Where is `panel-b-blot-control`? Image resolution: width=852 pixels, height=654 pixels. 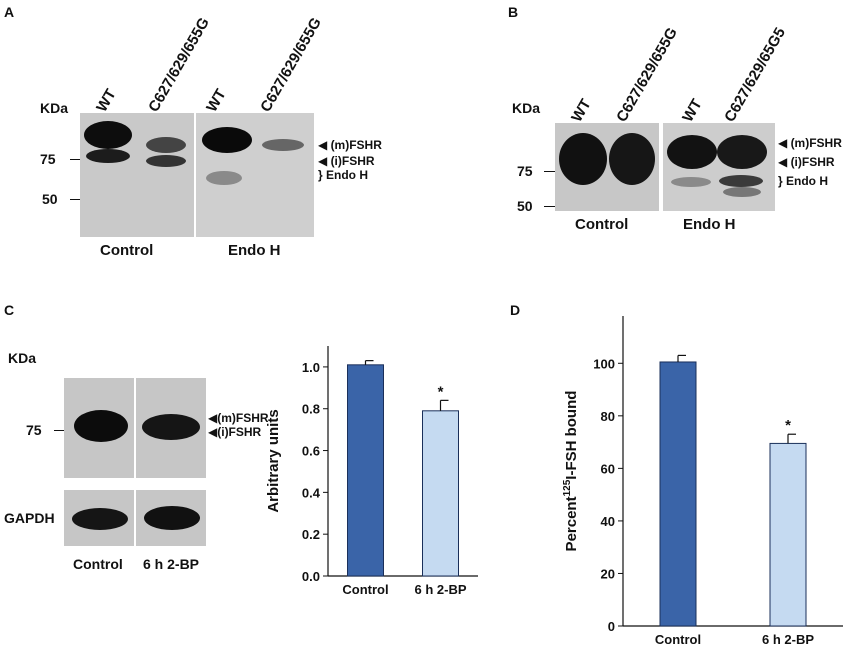
panel-b-blot-control is located at coordinates (607, 167).